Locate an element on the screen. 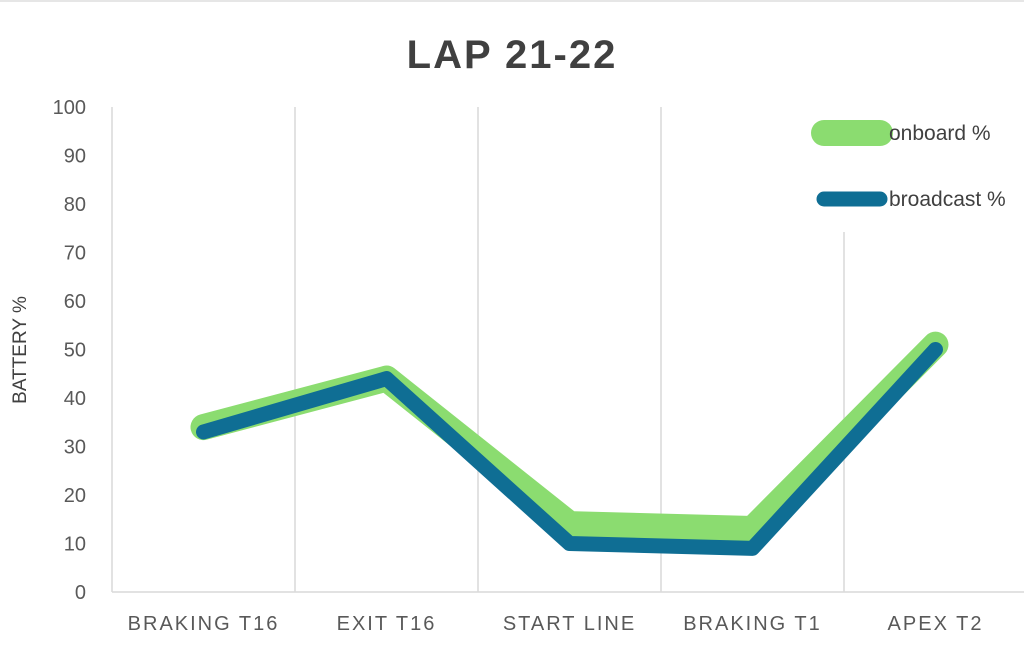 The height and width of the screenshot is (655, 1024). y-tick-labels: 0 10 20 30 40 50 60 70 80 90 100 is located at coordinates (69, 350).